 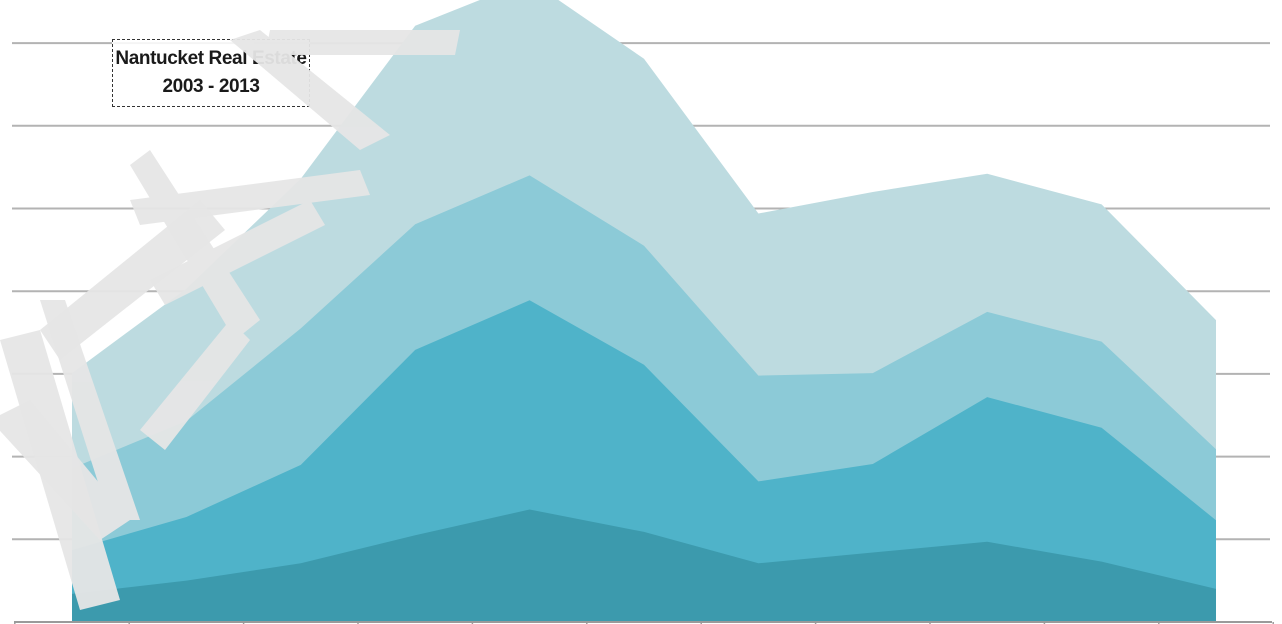 I want to click on chart-title-box: Nantucket Real Estate 2003 - 2013, so click(x=211, y=73).